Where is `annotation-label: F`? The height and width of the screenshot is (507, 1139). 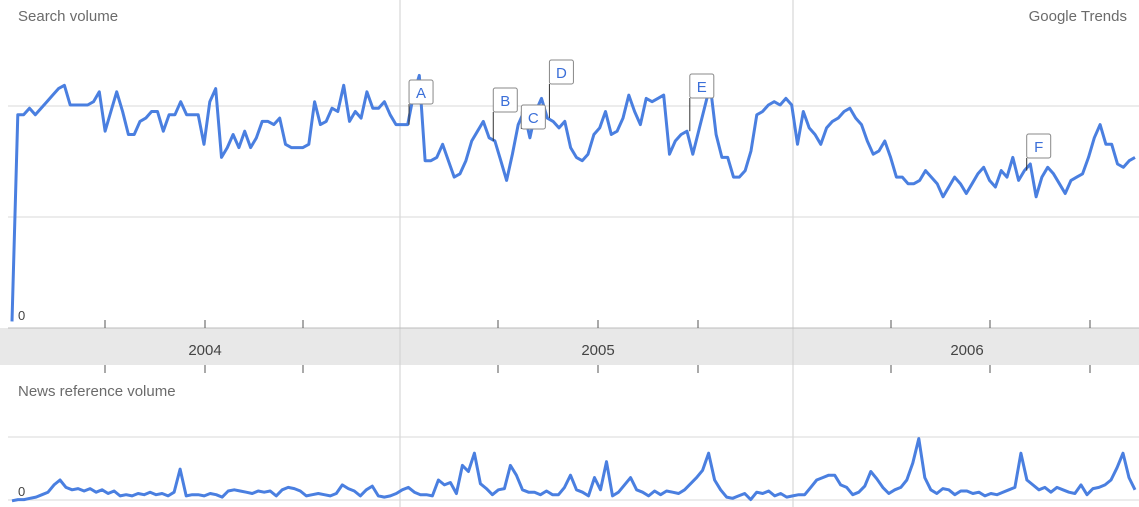 annotation-label: F is located at coordinates (1038, 147).